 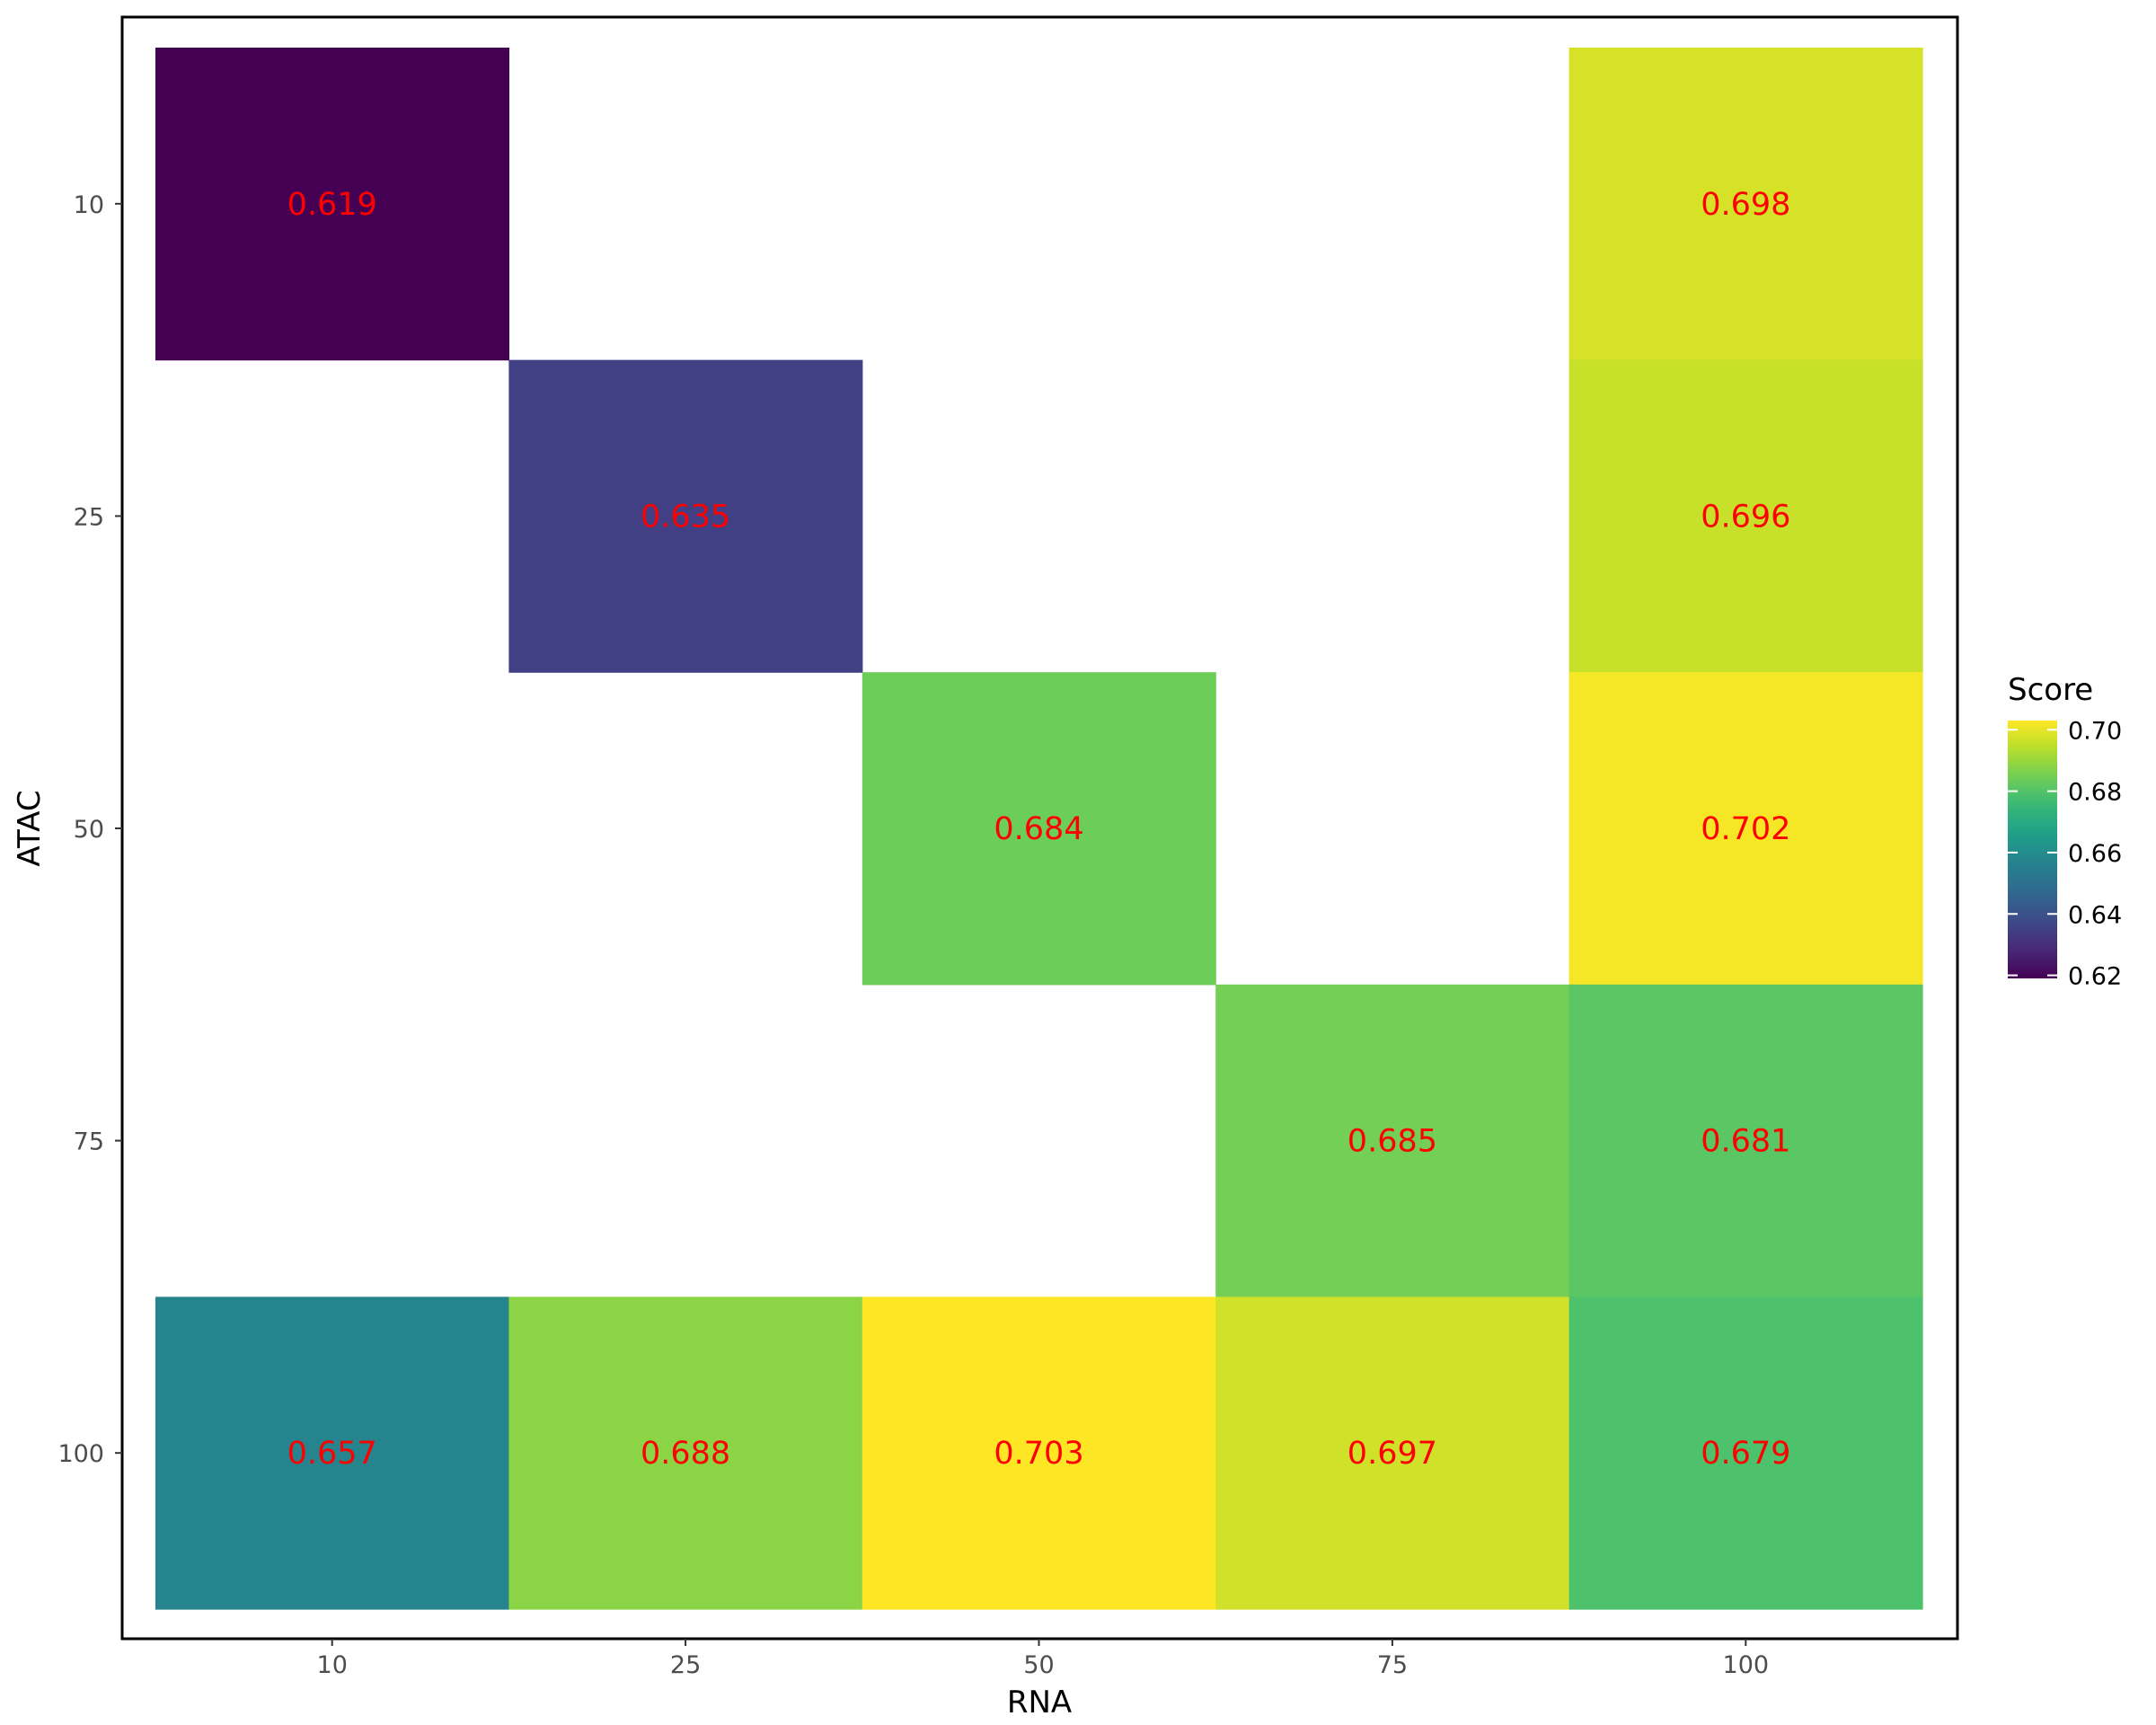 What do you see at coordinates (89, 205) in the screenshot?
I see `y-tick-label: 10` at bounding box center [89, 205].